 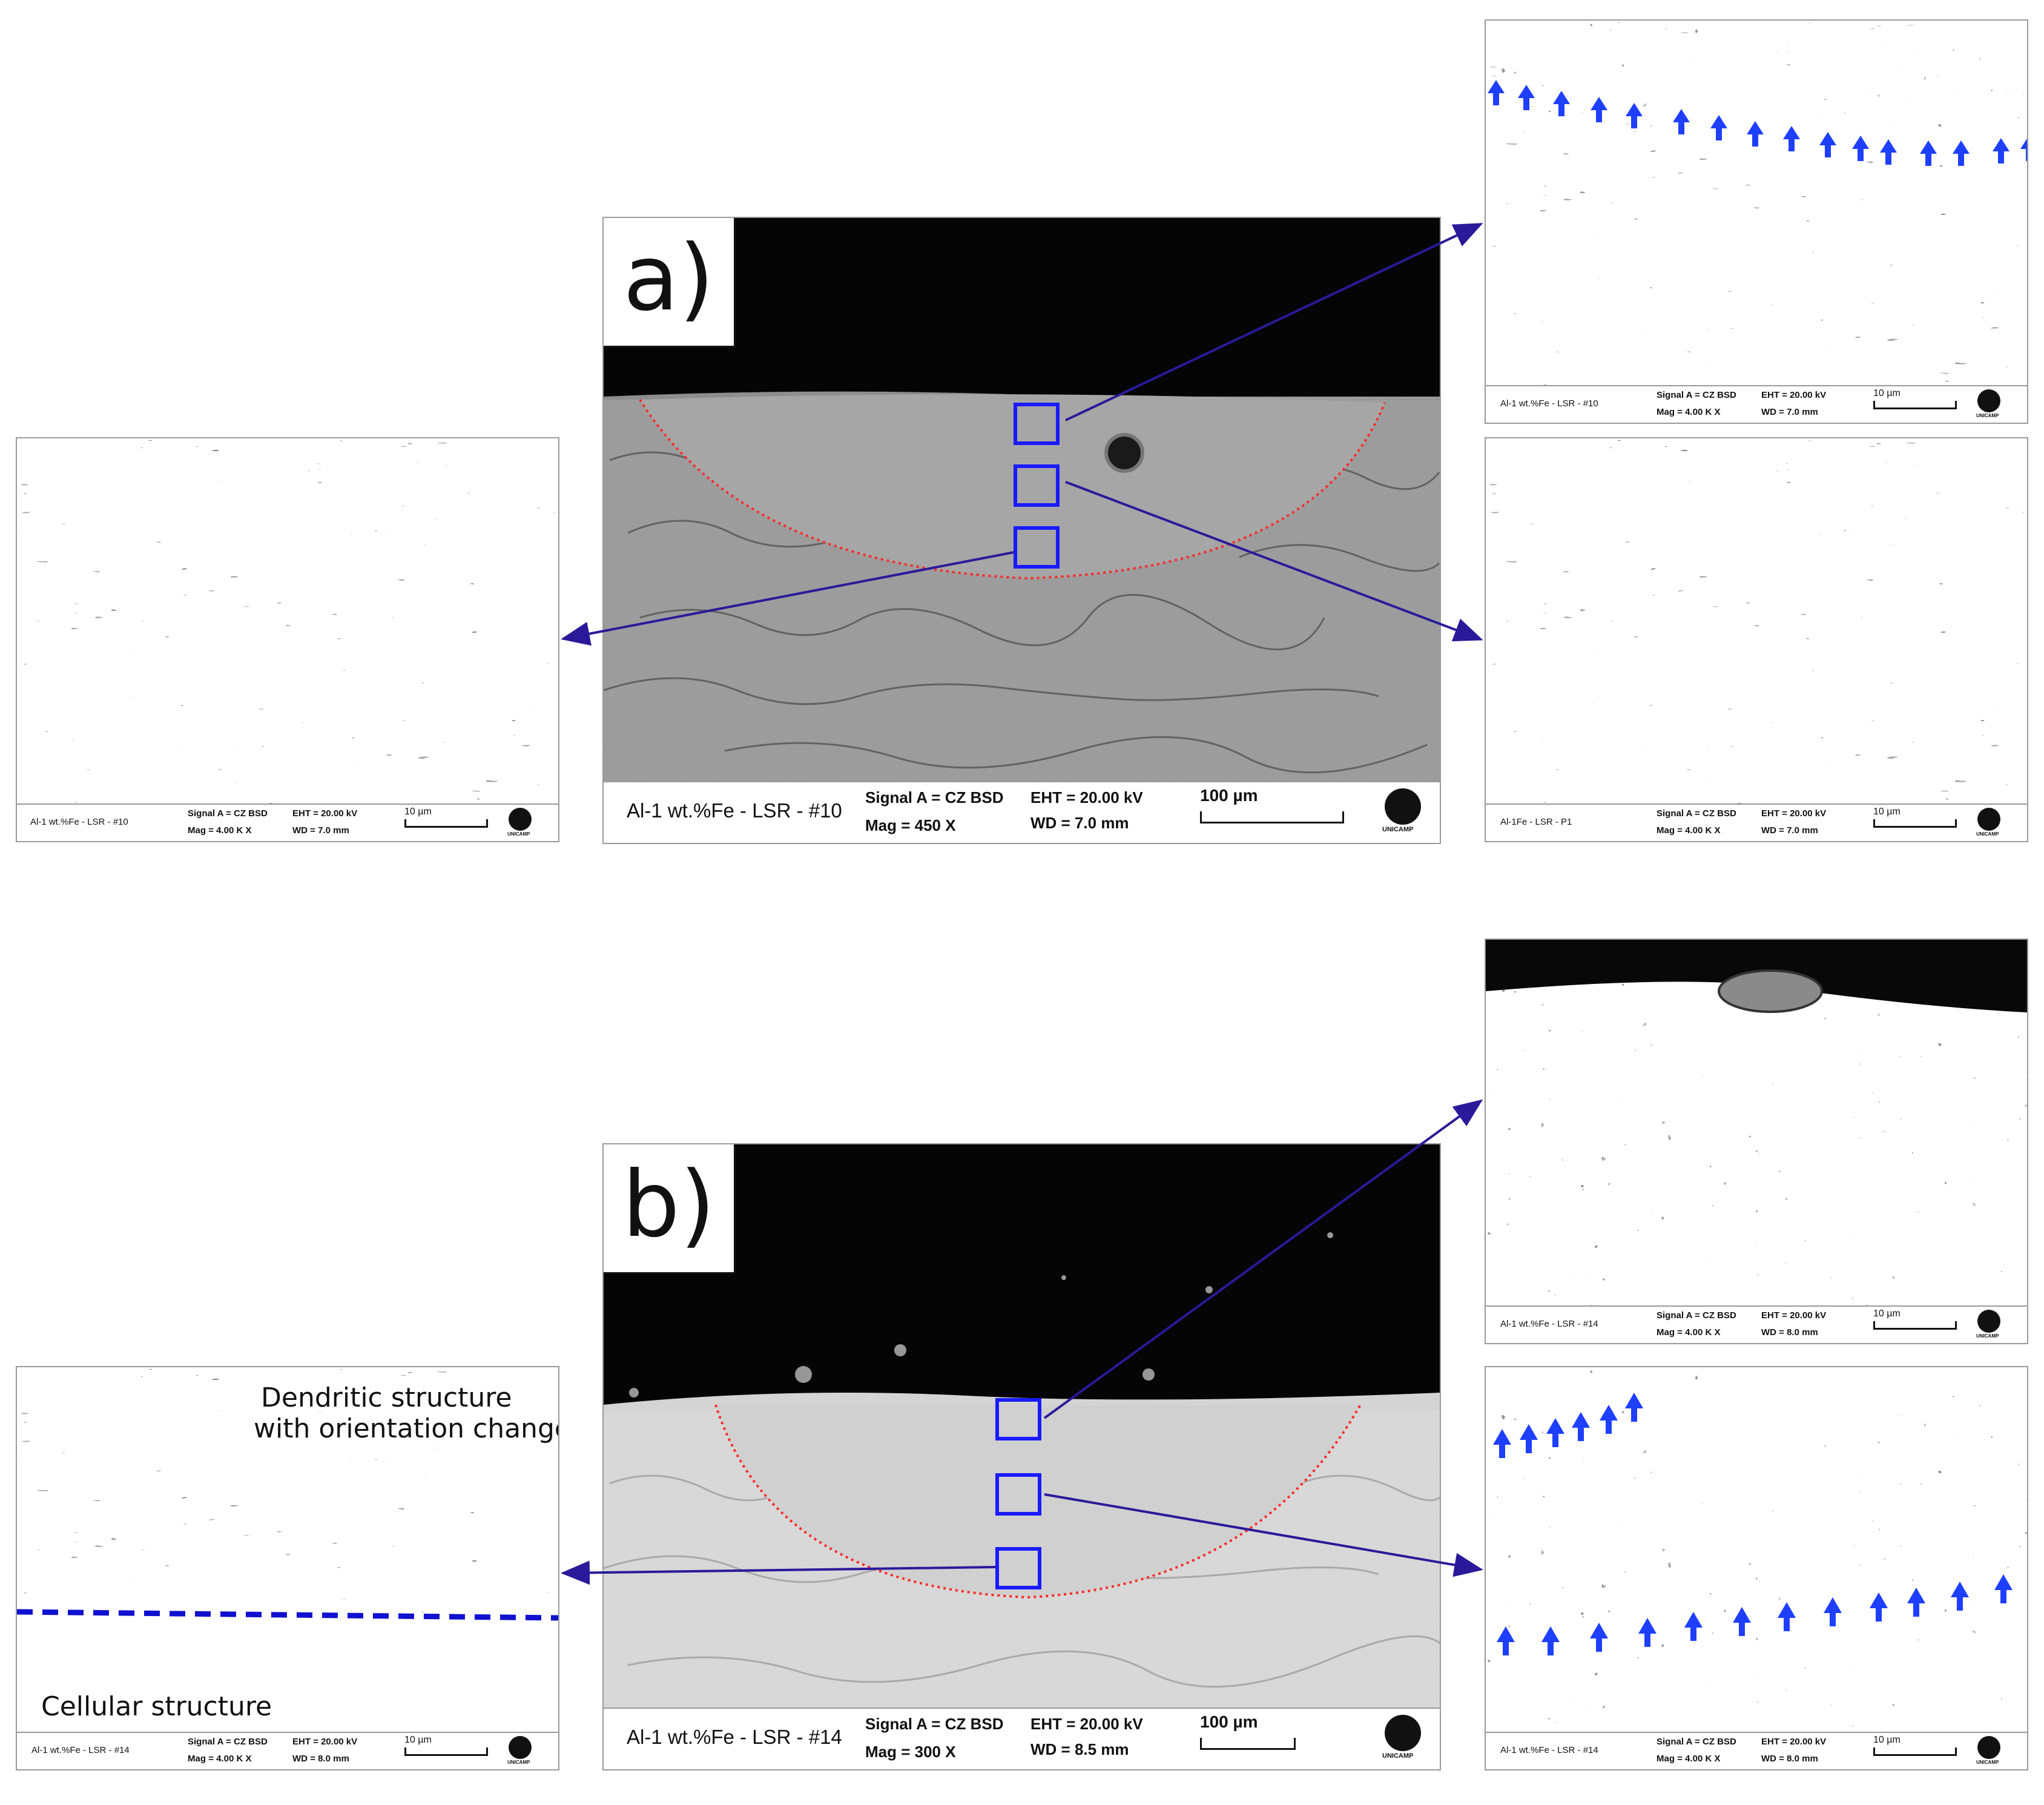 What do you see at coordinates (670, 283) in the screenshot?
I see `panel-a-label: a)` at bounding box center [670, 283].